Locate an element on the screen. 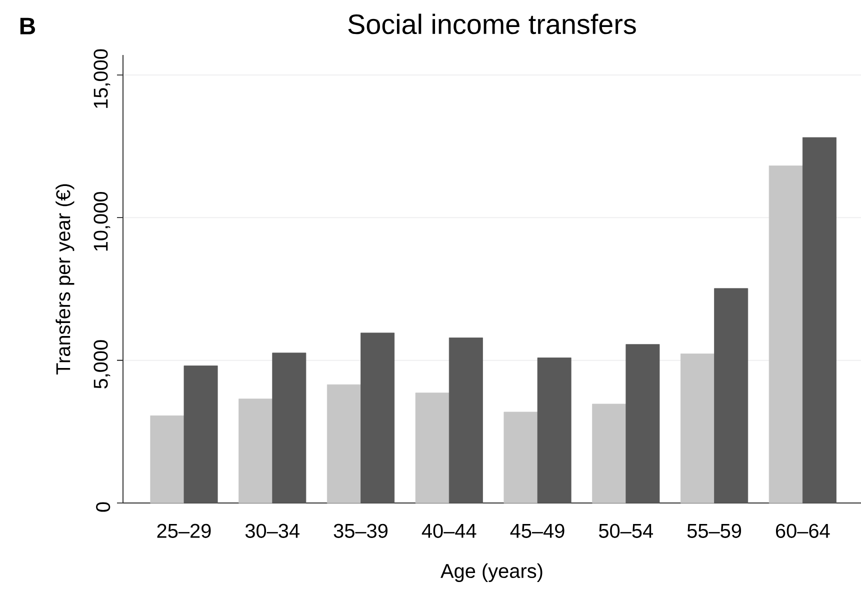  x-axis-title: Age (years) is located at coordinates (491, 572).